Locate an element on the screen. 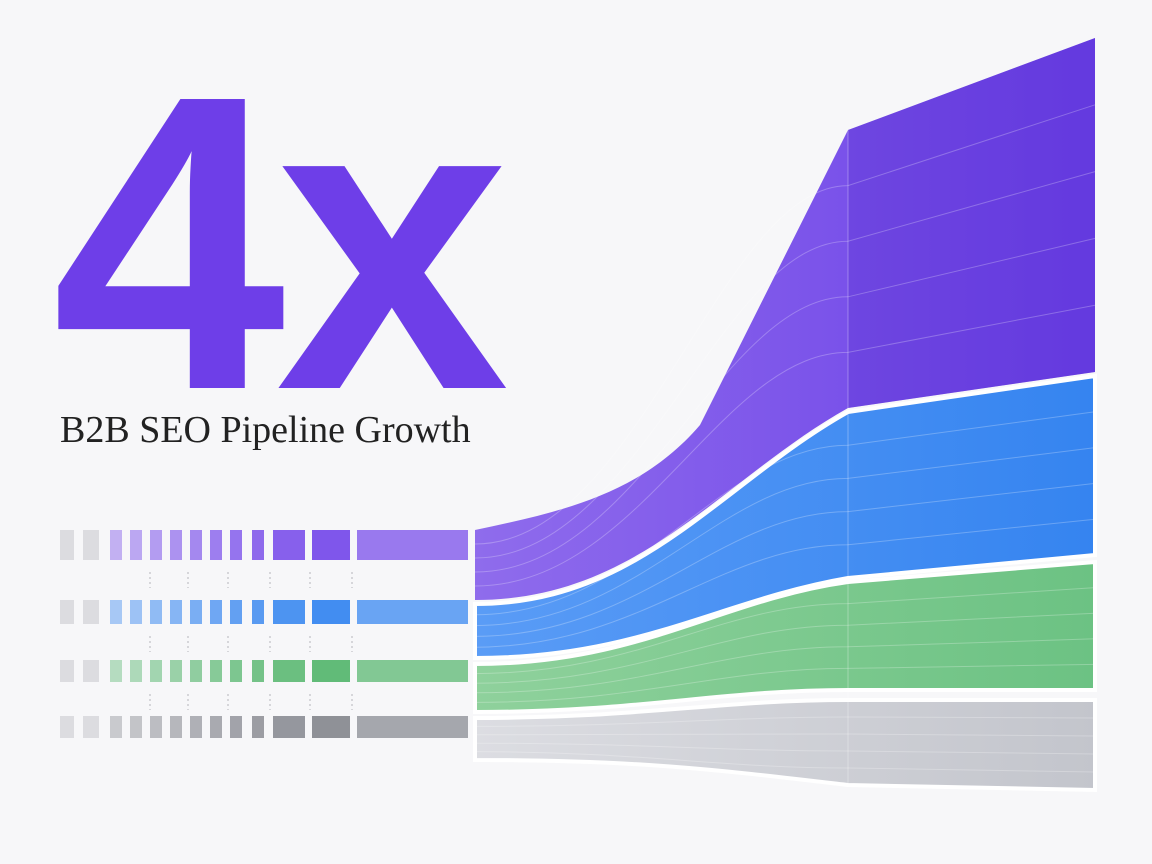 This screenshot has width=1152, height=864. purple-shade is located at coordinates (971, 223).